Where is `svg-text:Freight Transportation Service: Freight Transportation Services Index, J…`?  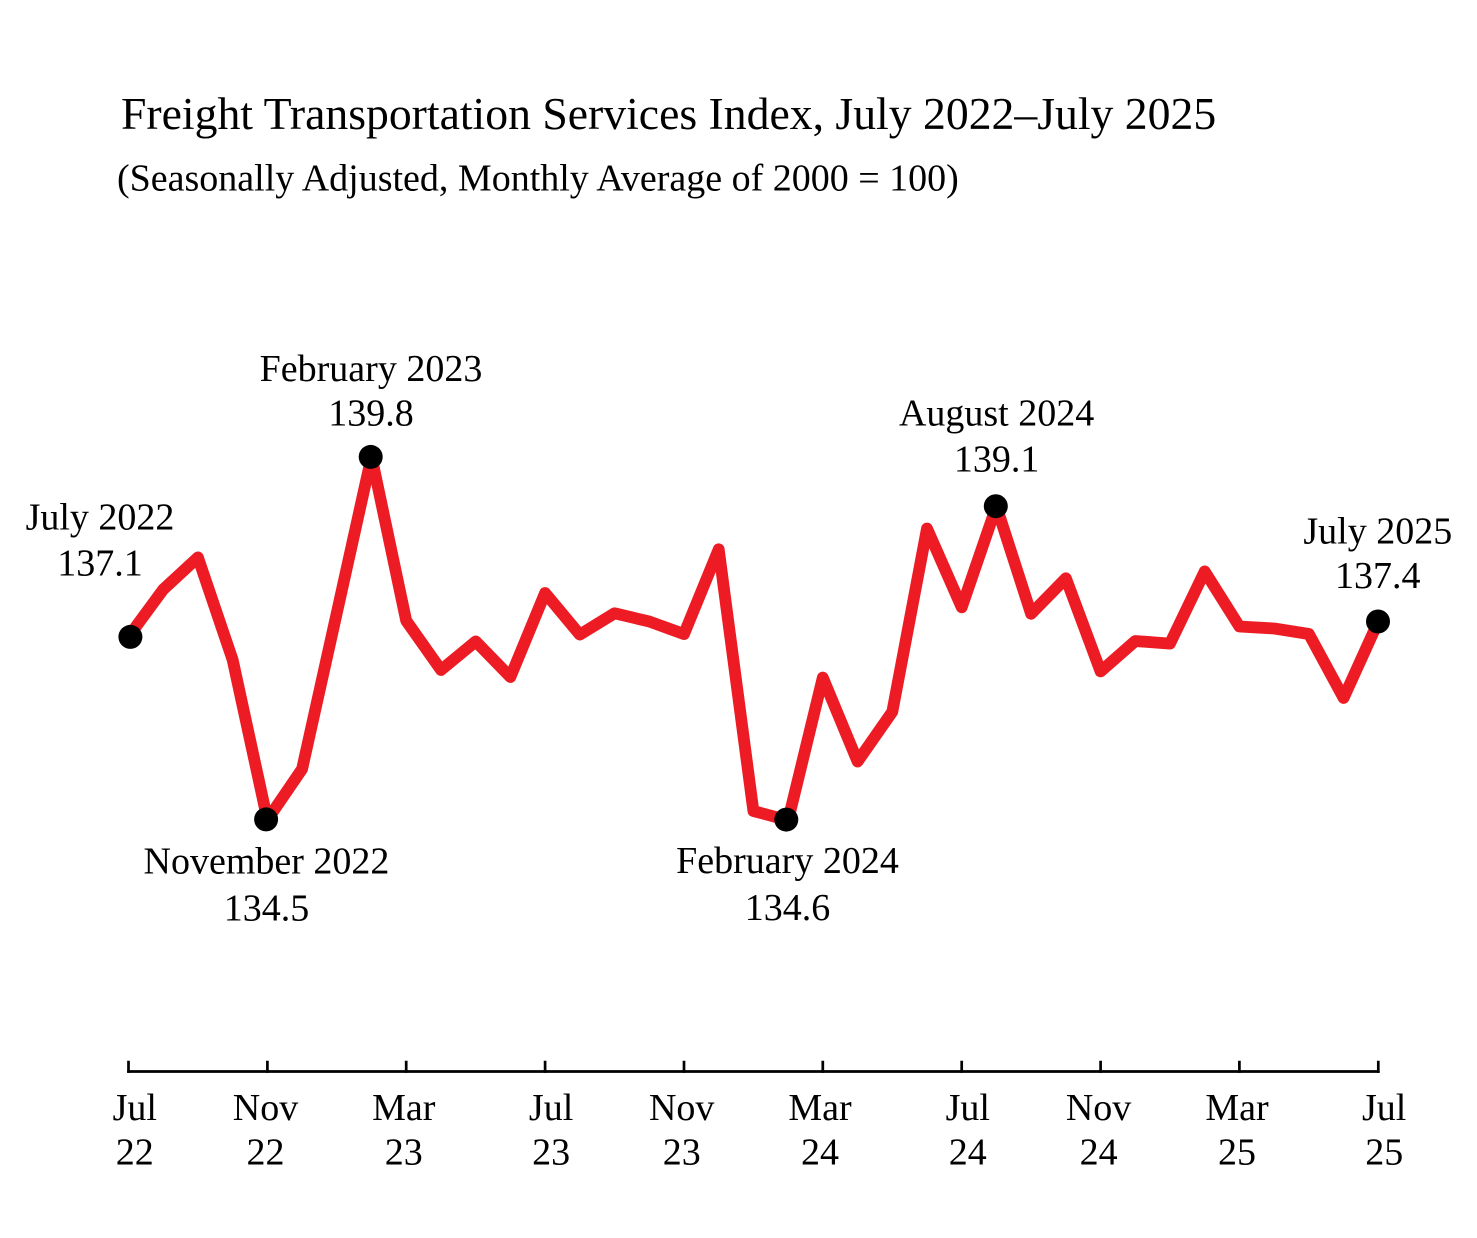 svg-text:Freight Transportation Service: Freight Transportation Services Index, J… is located at coordinates (668, 113).